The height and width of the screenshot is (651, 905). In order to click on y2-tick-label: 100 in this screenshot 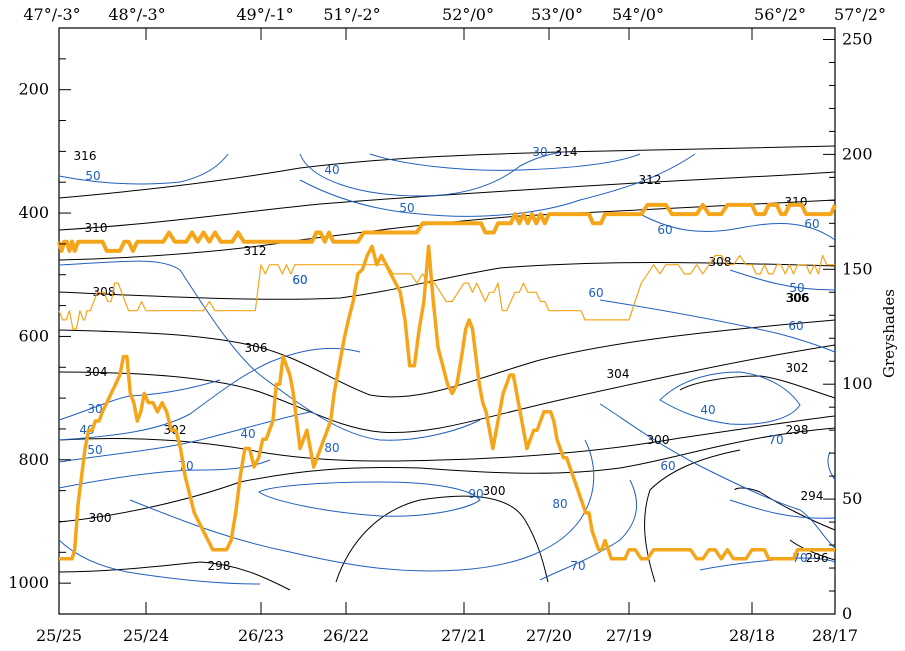, I will do `click(857, 383)`.